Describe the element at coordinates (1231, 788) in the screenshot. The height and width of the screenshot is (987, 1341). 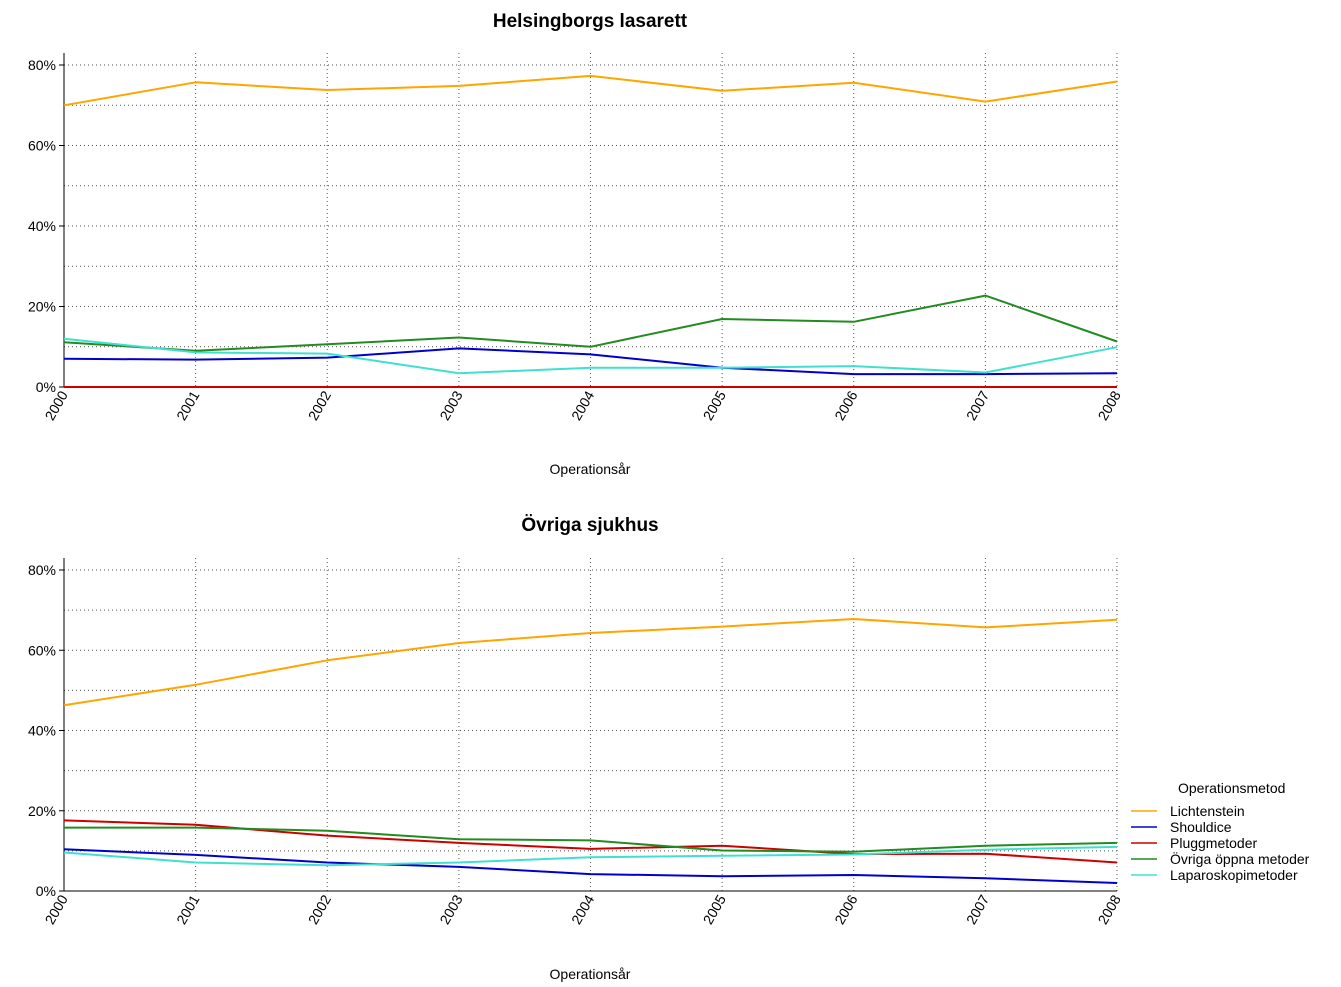
I see `legend-title: Operationsmetod` at that location.